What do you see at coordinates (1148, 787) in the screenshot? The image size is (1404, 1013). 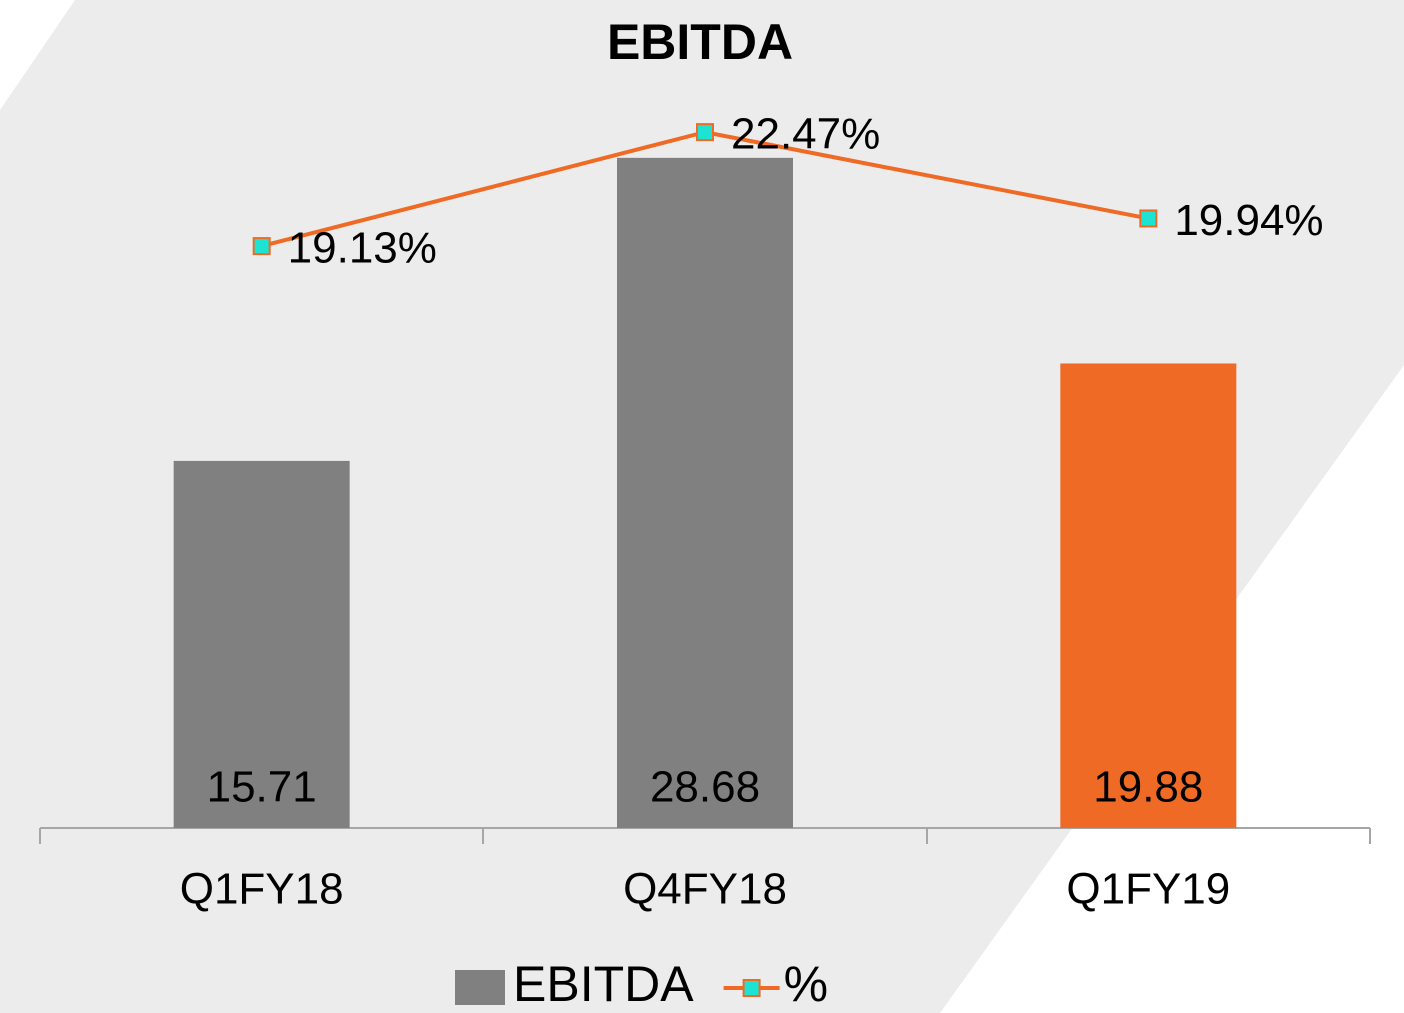 I see `data-label: 19.88` at bounding box center [1148, 787].